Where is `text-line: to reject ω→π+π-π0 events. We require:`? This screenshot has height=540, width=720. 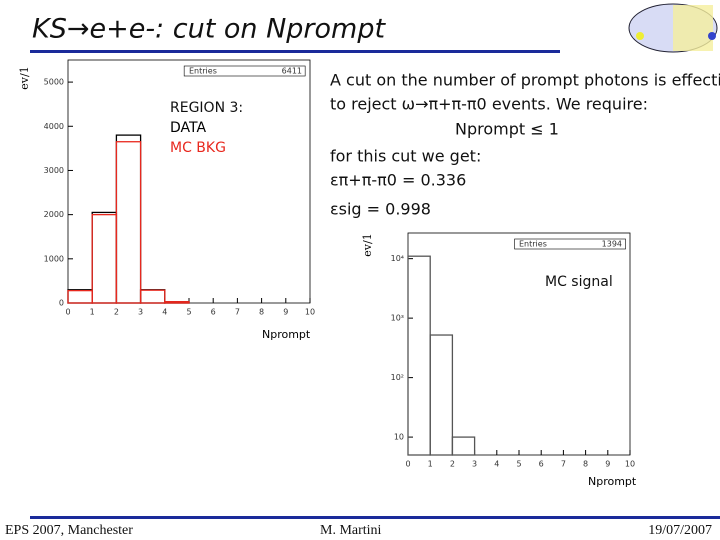 text-line: to reject ω→π+π-π0 events. We require: is located at coordinates (489, 104).